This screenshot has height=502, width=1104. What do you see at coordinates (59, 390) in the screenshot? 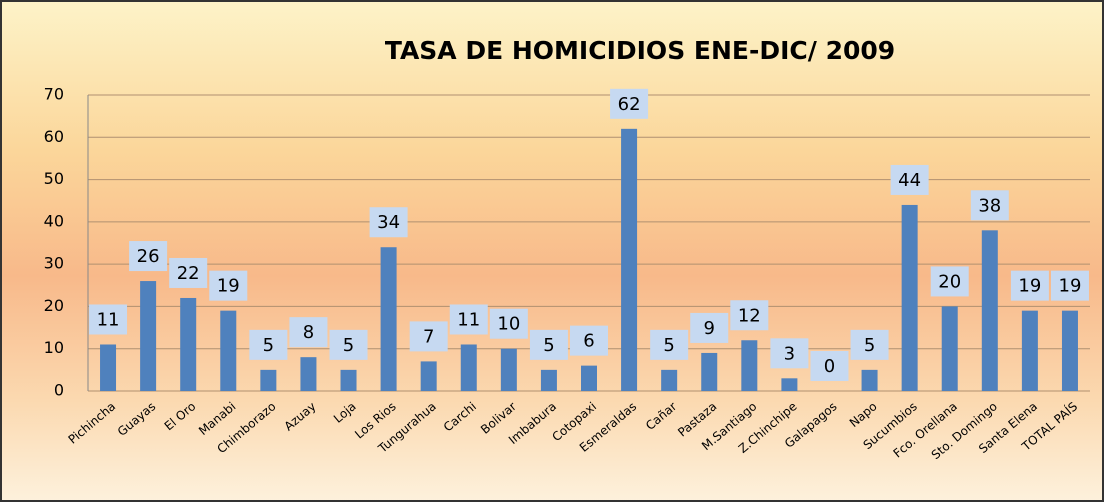
I see `y-tick-label: 0` at bounding box center [59, 390].